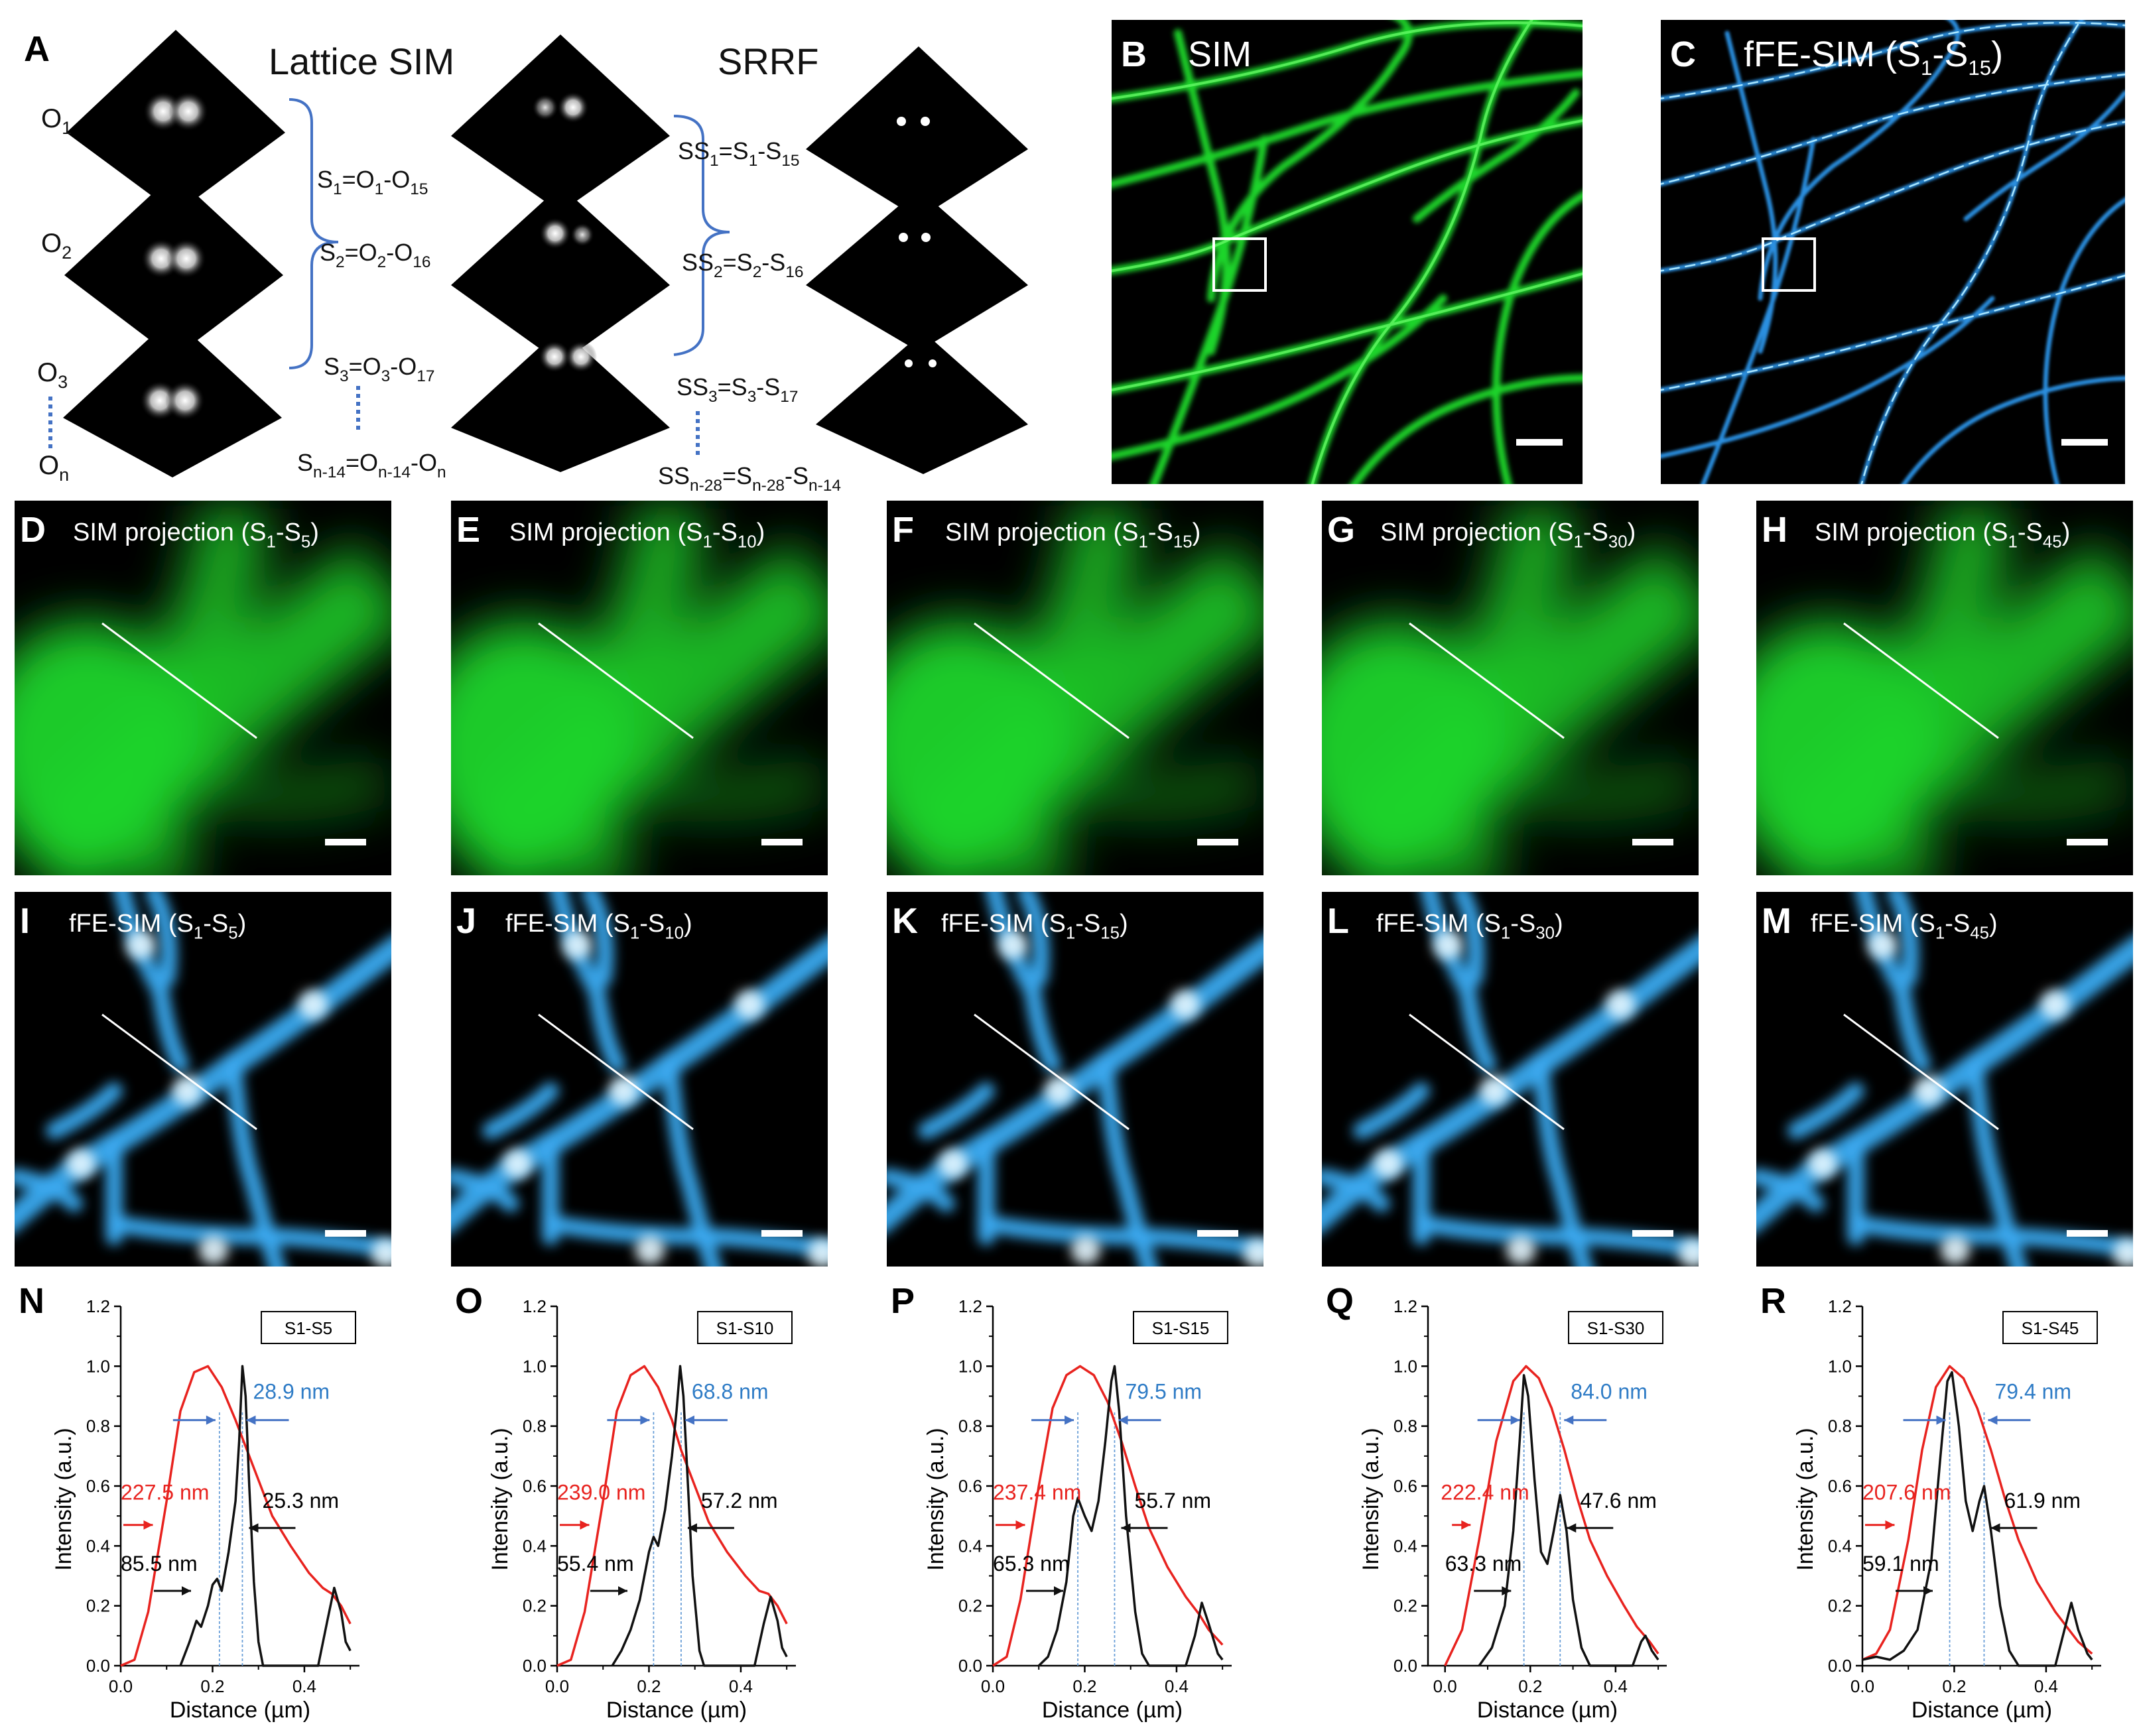 The image size is (2137, 1736). What do you see at coordinates (56, 121) in the screenshot?
I see `label-o1: O1` at bounding box center [56, 121].